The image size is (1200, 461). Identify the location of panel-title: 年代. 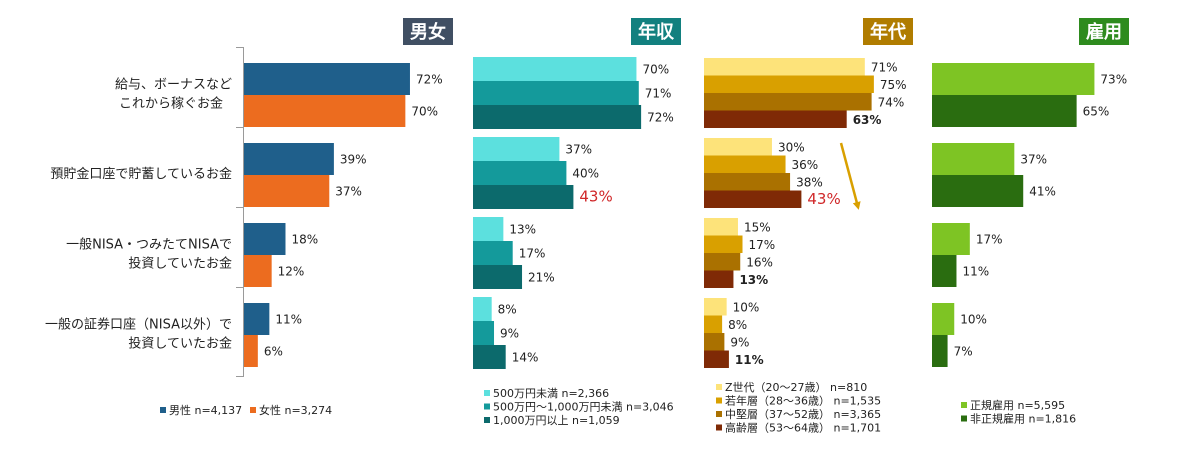
(888, 32).